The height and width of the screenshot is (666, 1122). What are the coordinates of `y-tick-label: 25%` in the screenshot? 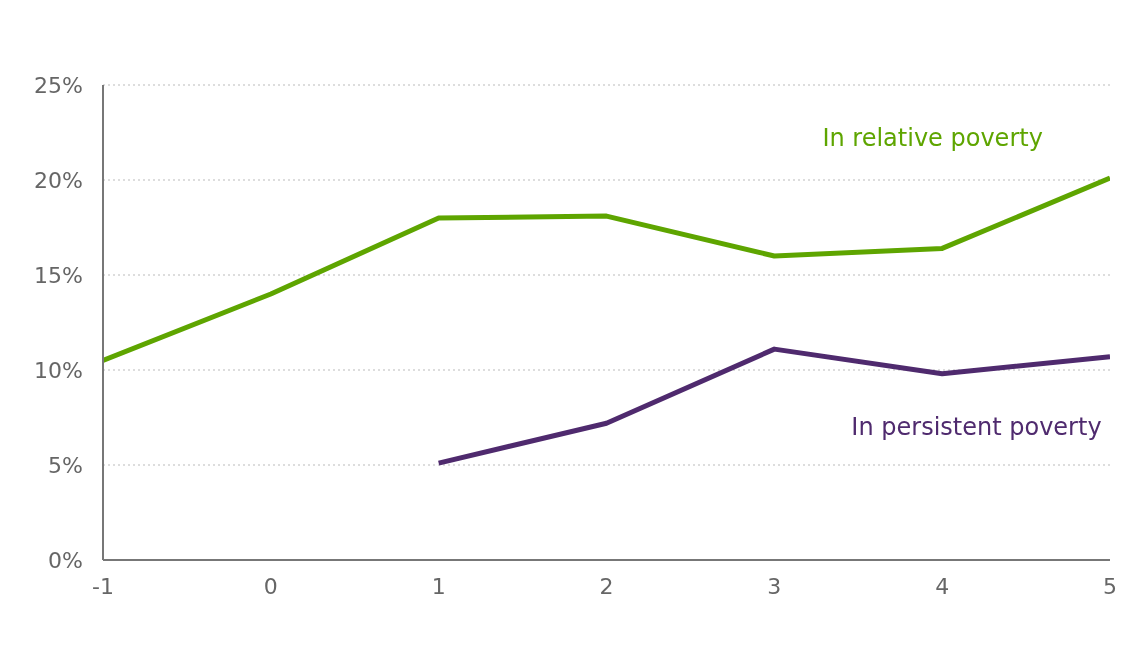 It's located at (58, 85).